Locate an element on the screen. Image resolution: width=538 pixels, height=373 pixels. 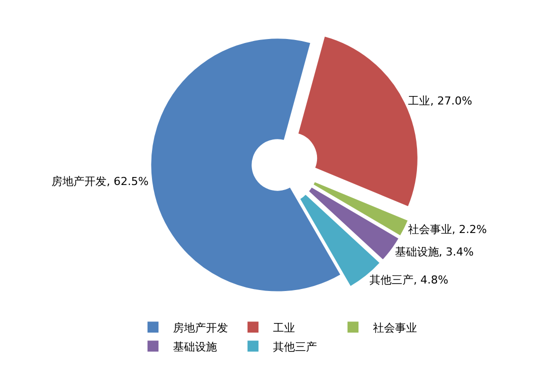
data-label: 社会事业, 2.2% is located at coordinates (447, 229).